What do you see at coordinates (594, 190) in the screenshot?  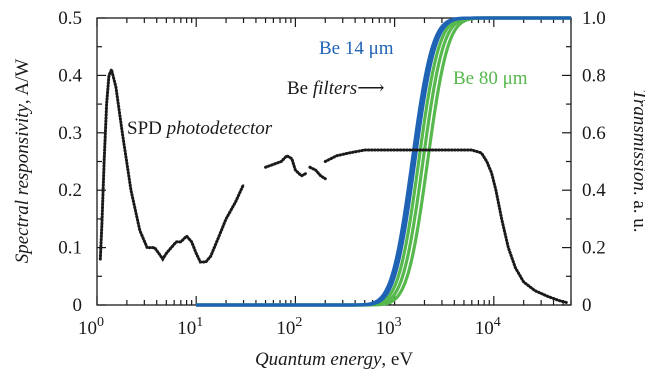 I see `y-right-tick-label: 0.4` at bounding box center [594, 190].